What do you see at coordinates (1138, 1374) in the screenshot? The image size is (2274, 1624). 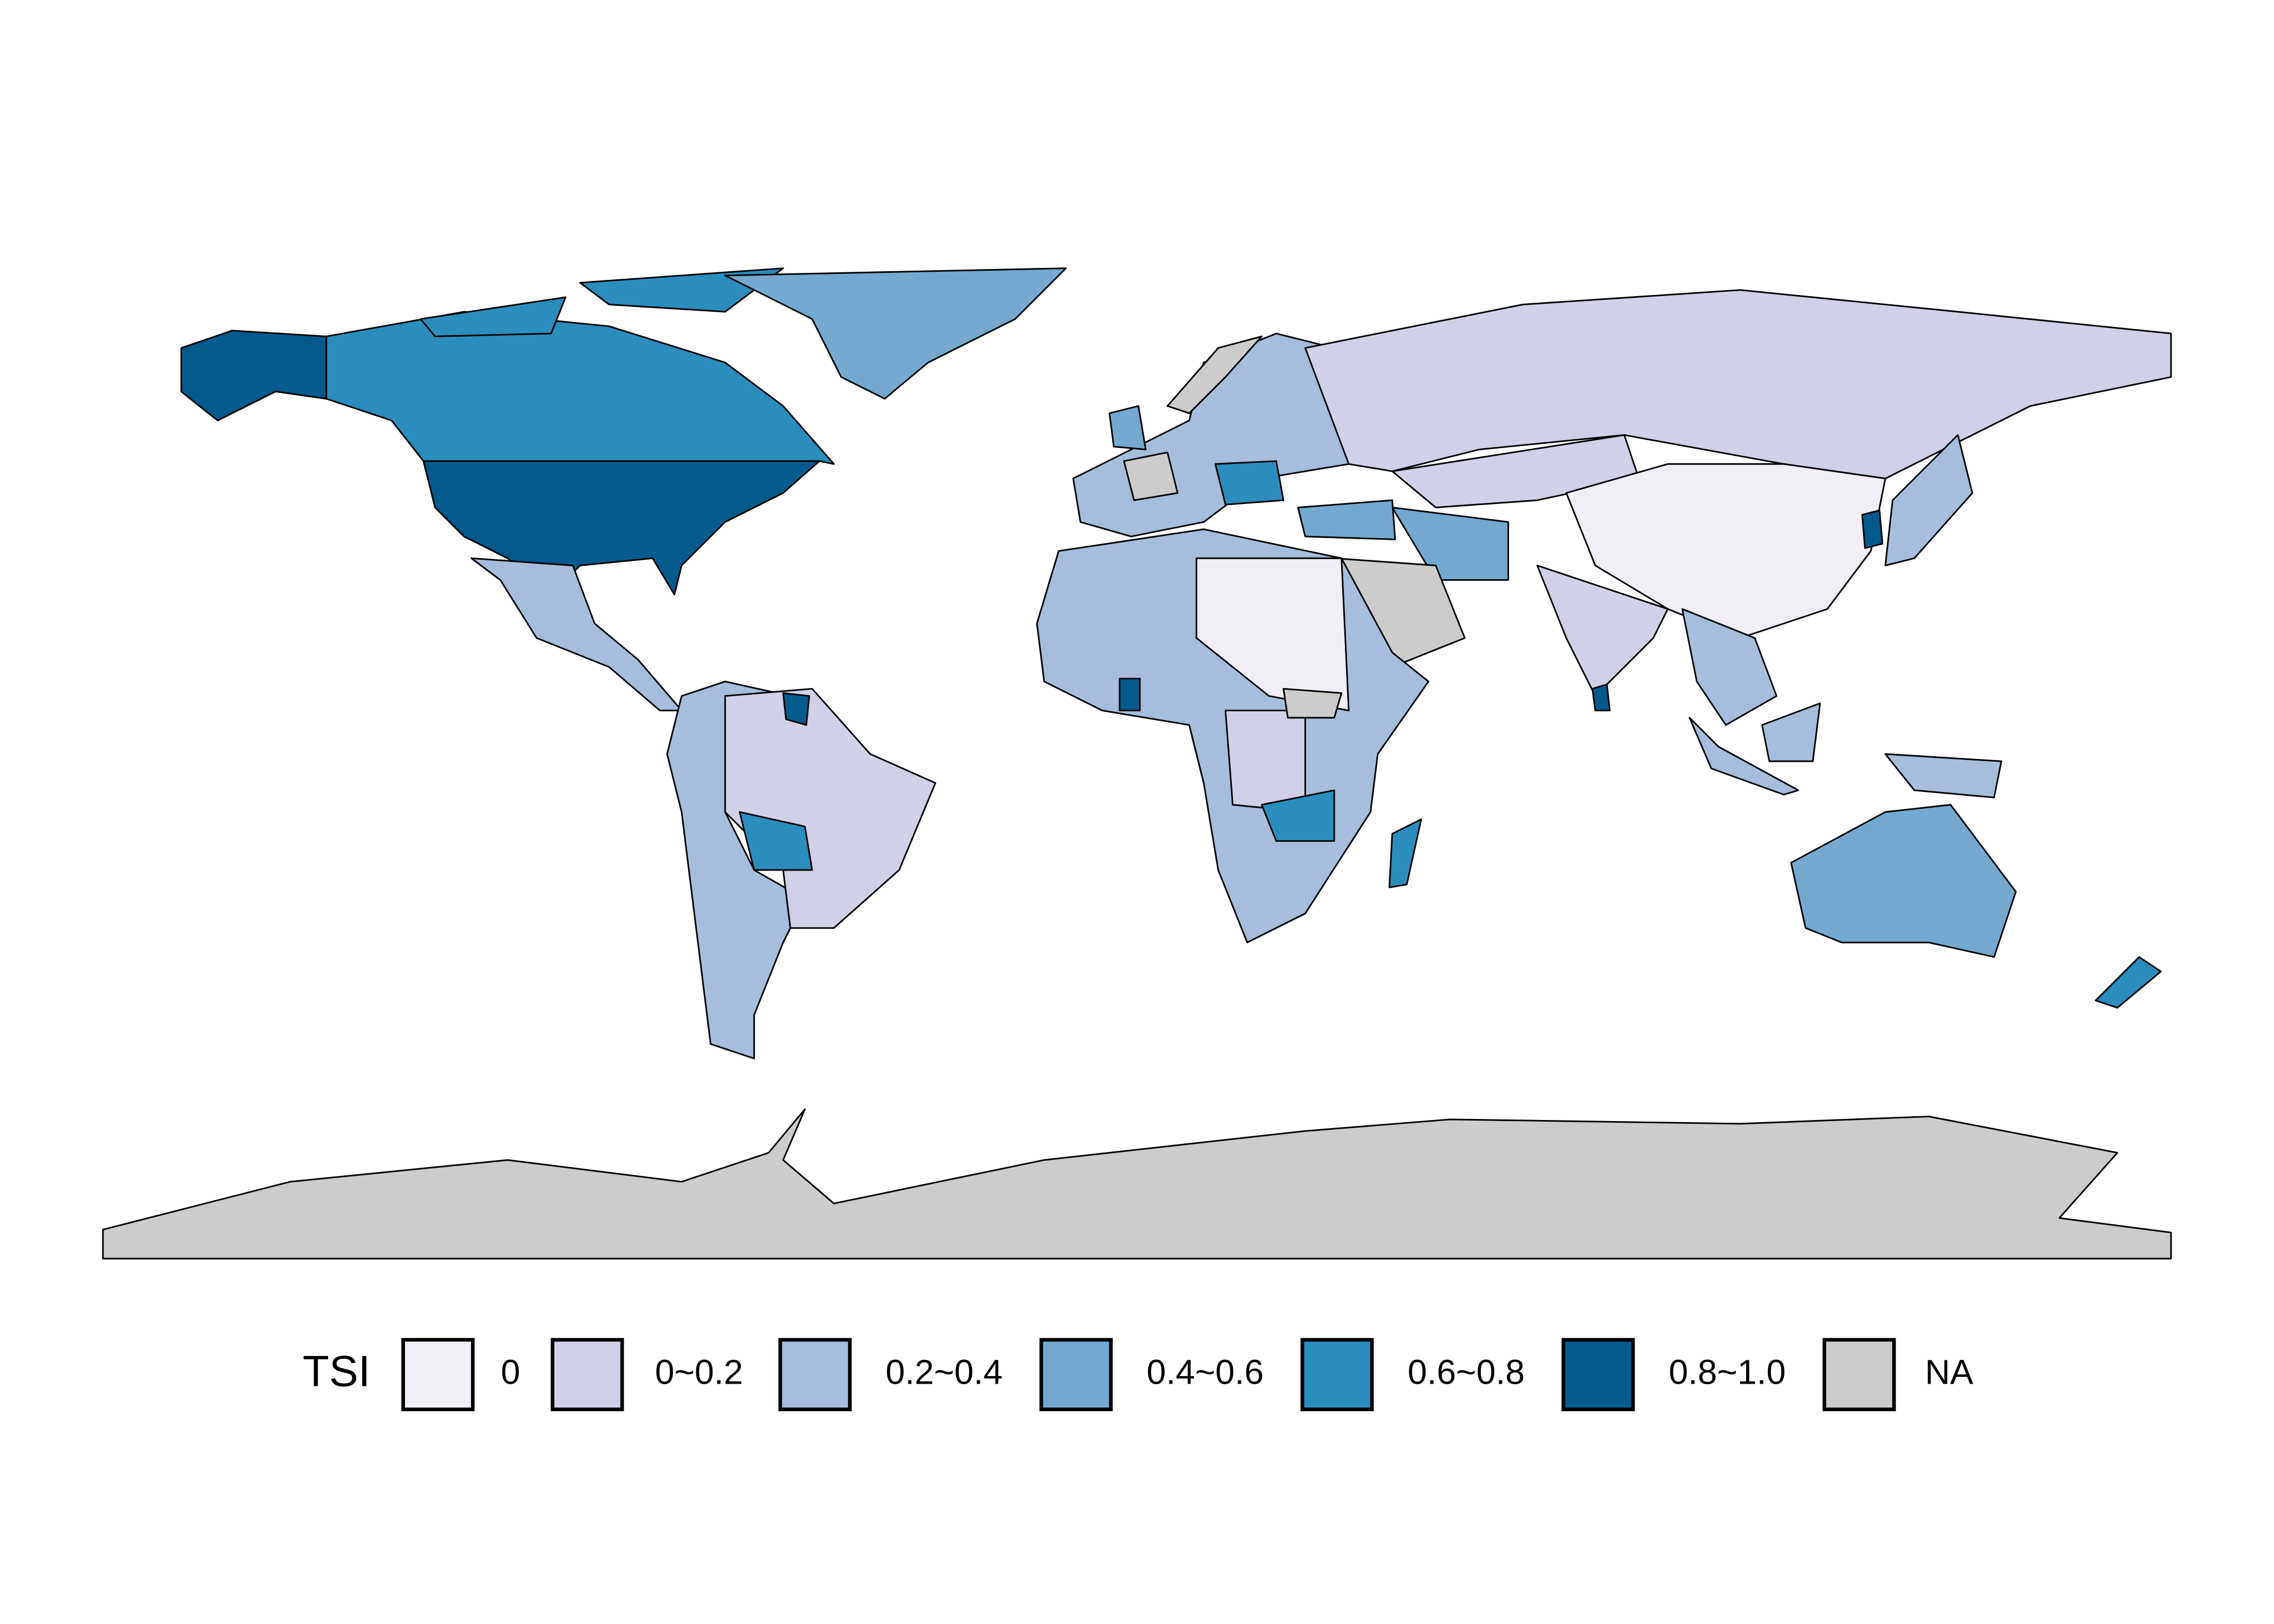 I see `legend: TSI 0 0~0.2 0.2~0.4 0.4~0.6 0.6~0.8 0.8~1.0 NA` at bounding box center [1138, 1374].